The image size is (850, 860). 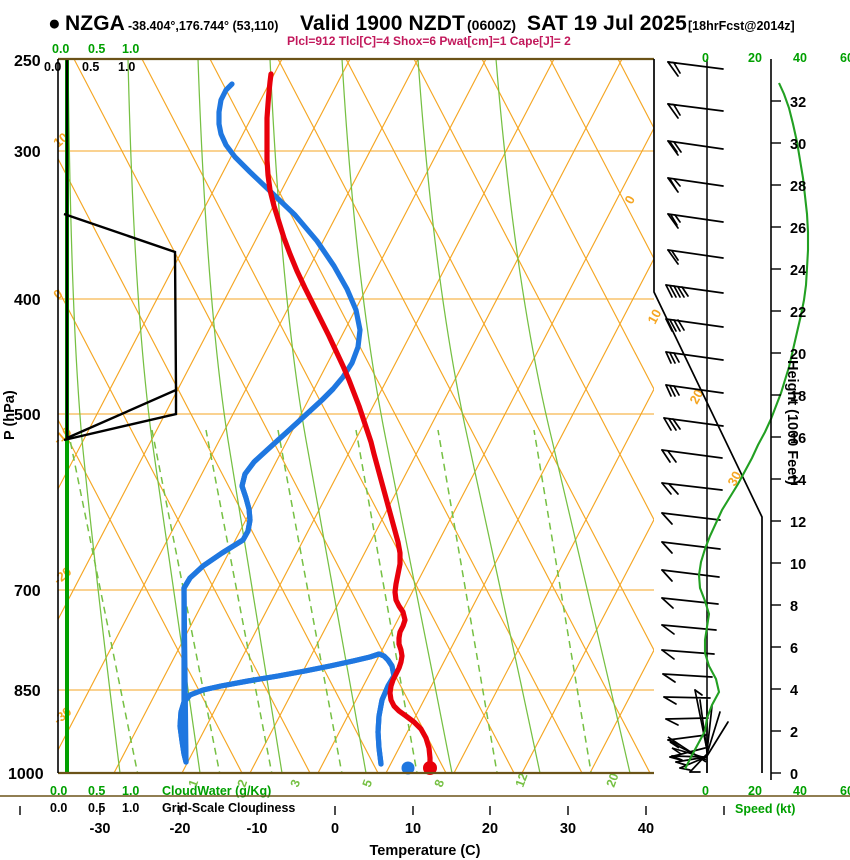 I want to click on pressure-tick: 700, so click(x=27, y=591).